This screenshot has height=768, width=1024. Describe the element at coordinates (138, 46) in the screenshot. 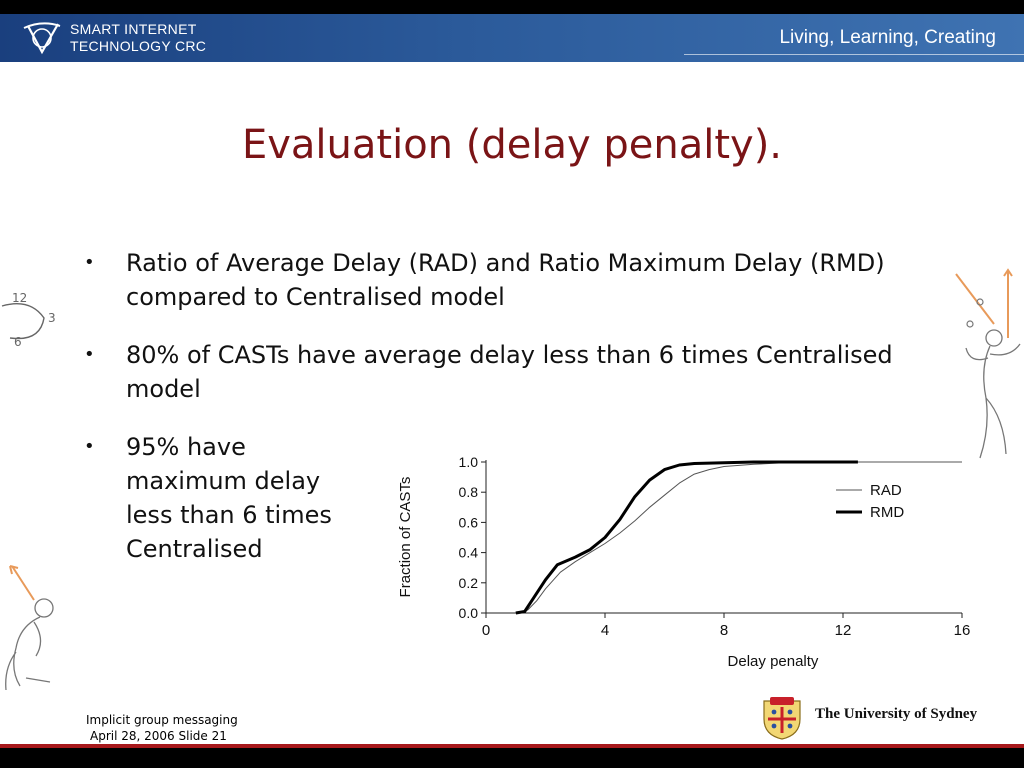

I see `org-name-line2: TECHNOLOGY CRC` at that location.